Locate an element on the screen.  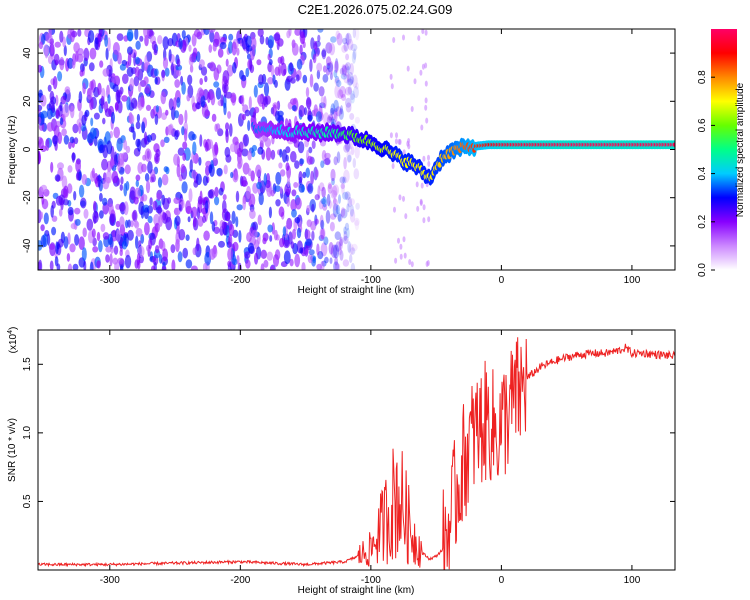
y-tick-label: 40 is located at coordinates (27, 53).